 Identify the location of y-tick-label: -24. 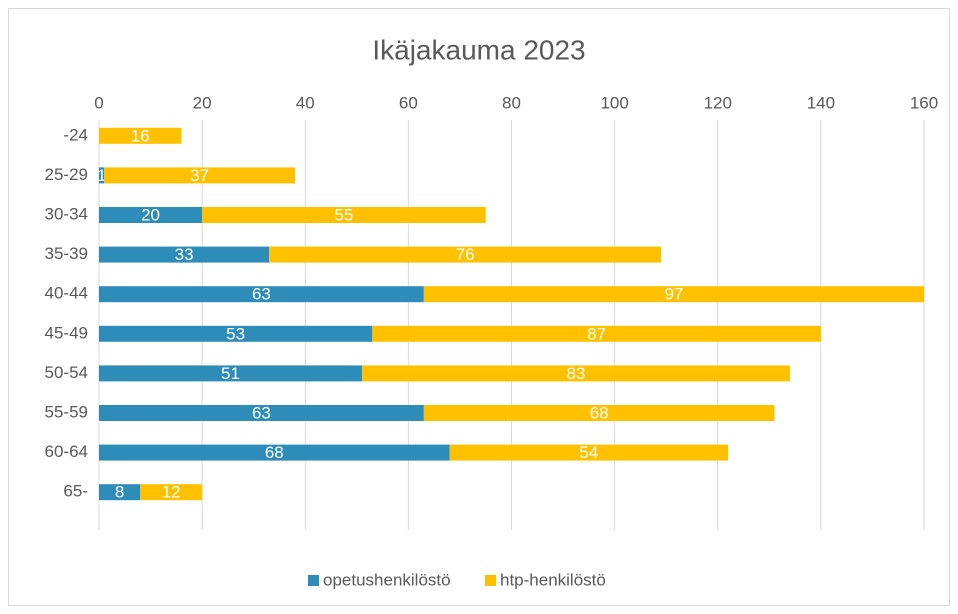
(75, 134).